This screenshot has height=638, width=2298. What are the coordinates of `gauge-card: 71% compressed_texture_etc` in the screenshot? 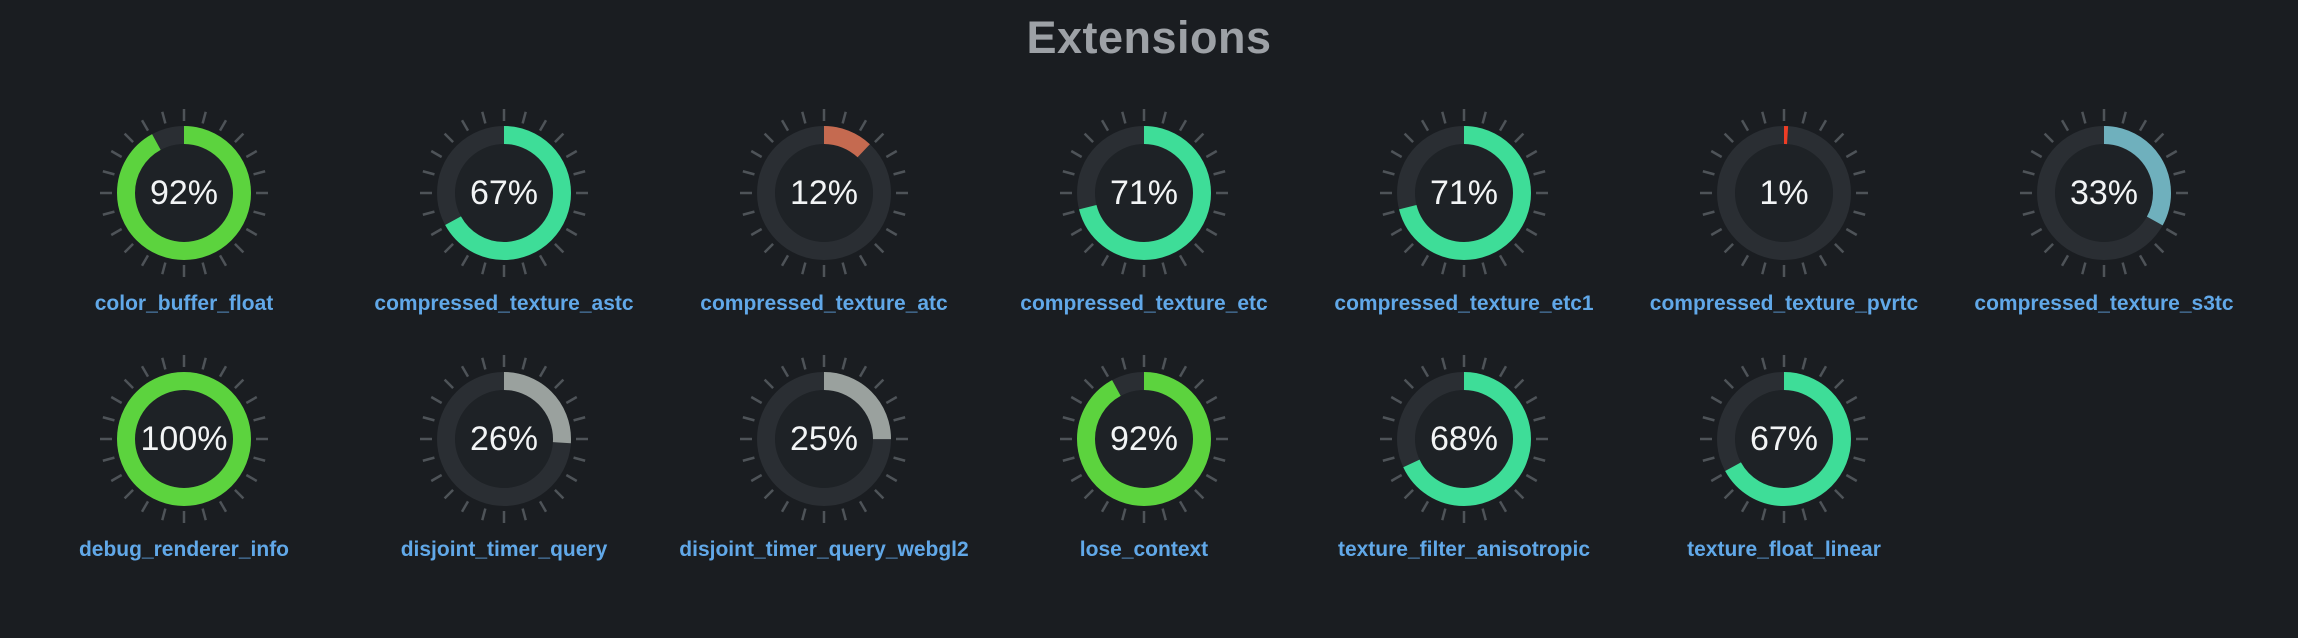 It's located at (1144, 212).